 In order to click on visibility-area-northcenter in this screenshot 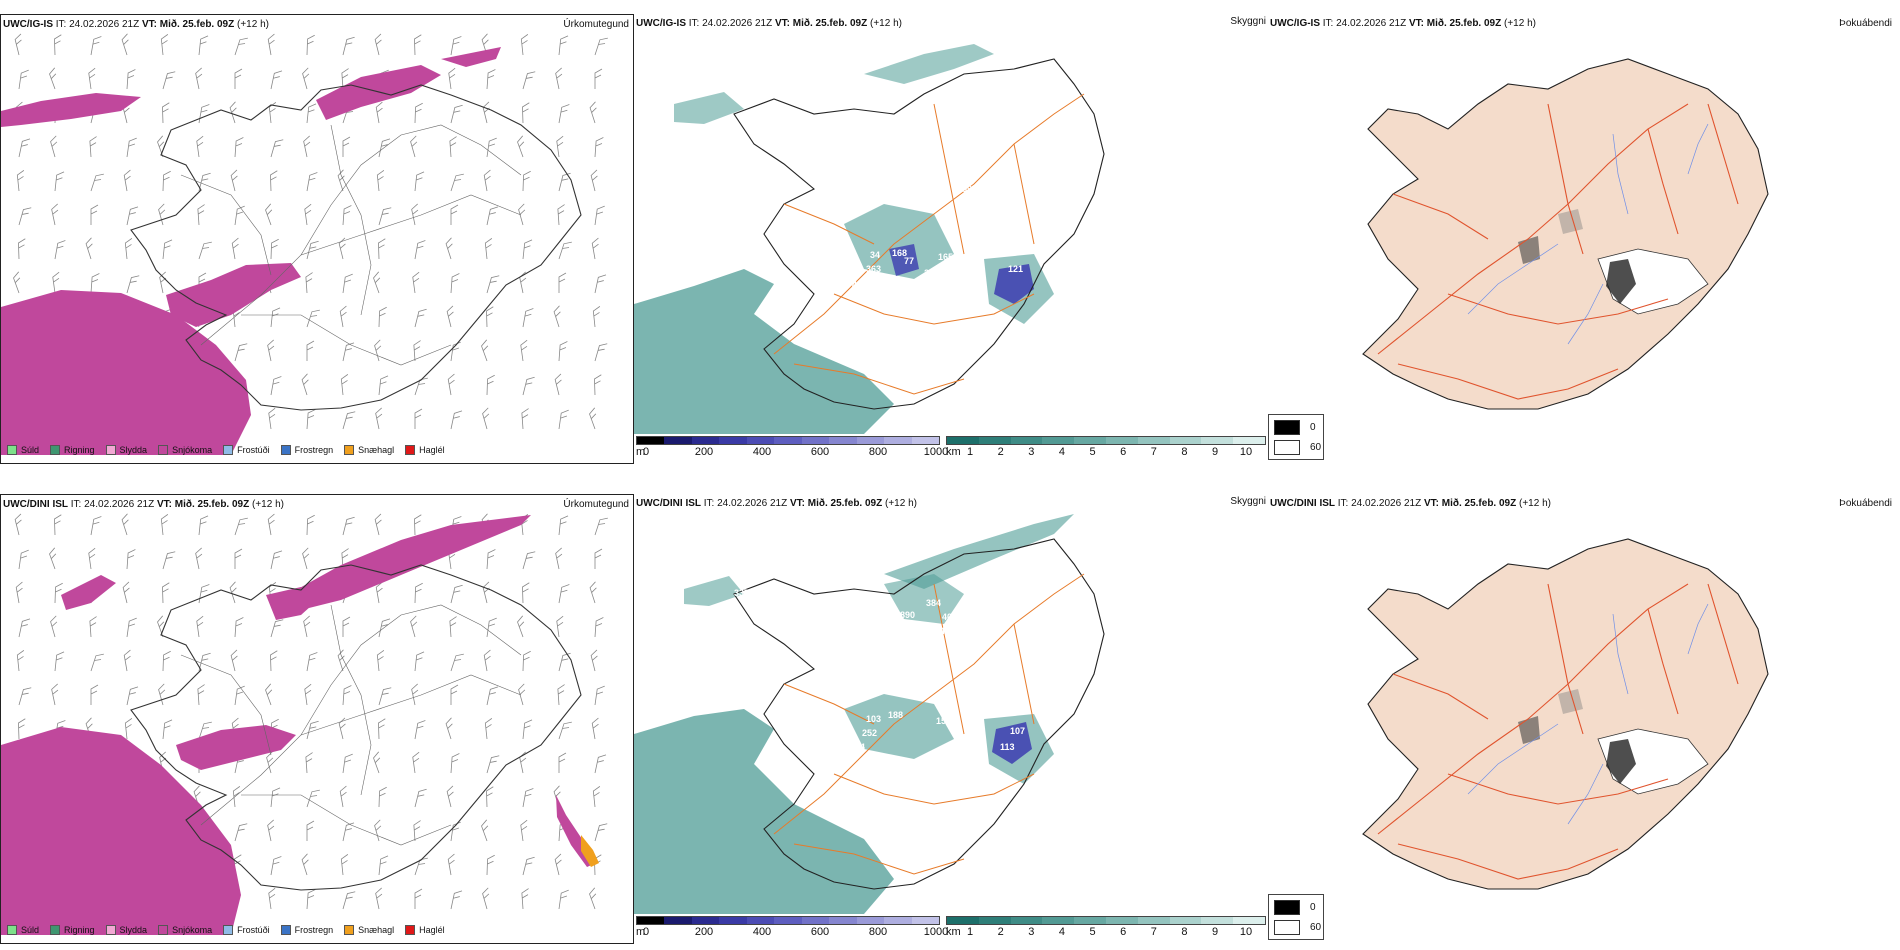, I will do `click(924, 599)`.